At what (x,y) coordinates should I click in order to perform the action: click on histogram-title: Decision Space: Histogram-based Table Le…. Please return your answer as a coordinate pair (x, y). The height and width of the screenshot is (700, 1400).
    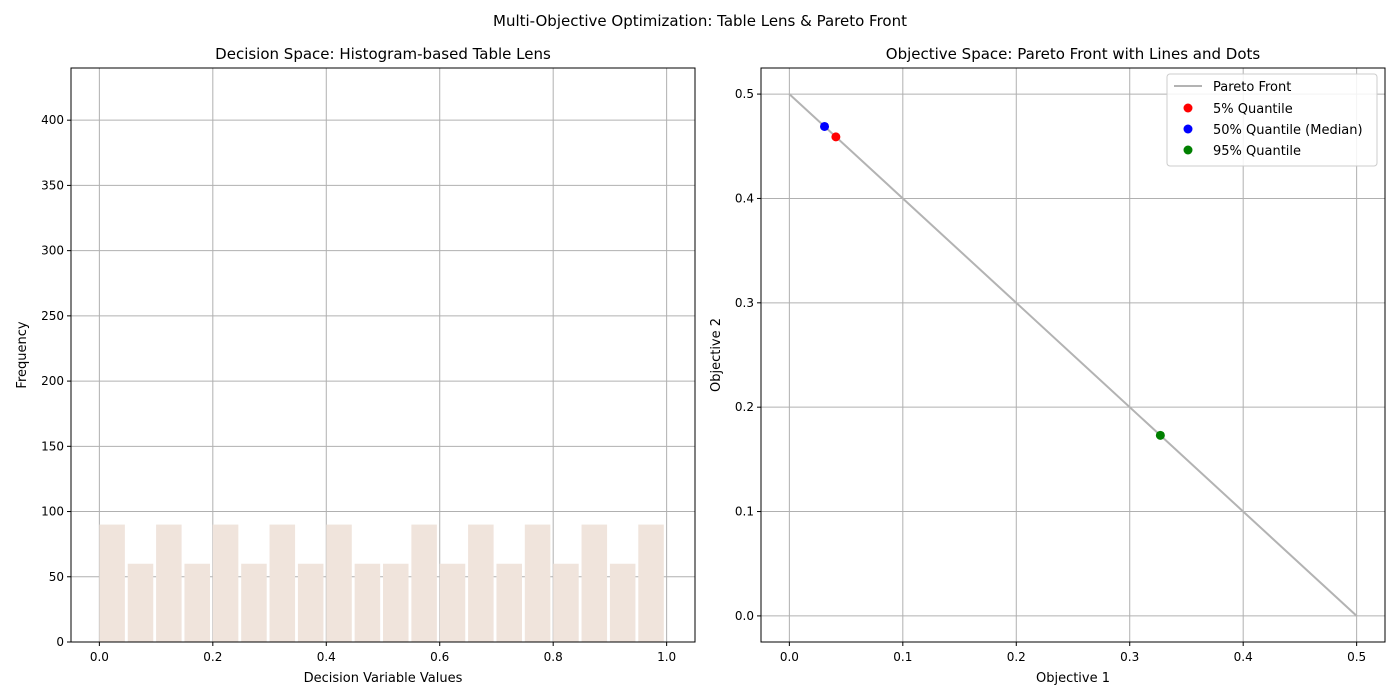
    Looking at the image, I should click on (383, 54).